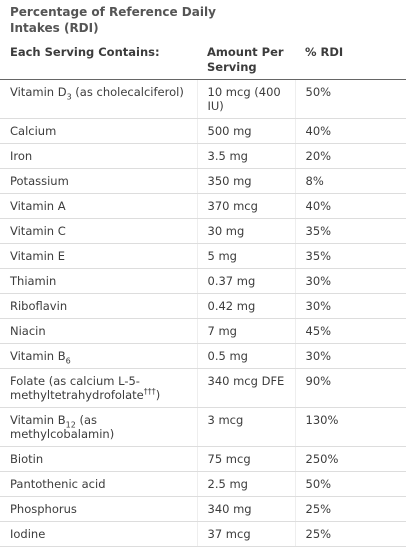  I want to click on nutrient-name: Thiamin, so click(98, 281).